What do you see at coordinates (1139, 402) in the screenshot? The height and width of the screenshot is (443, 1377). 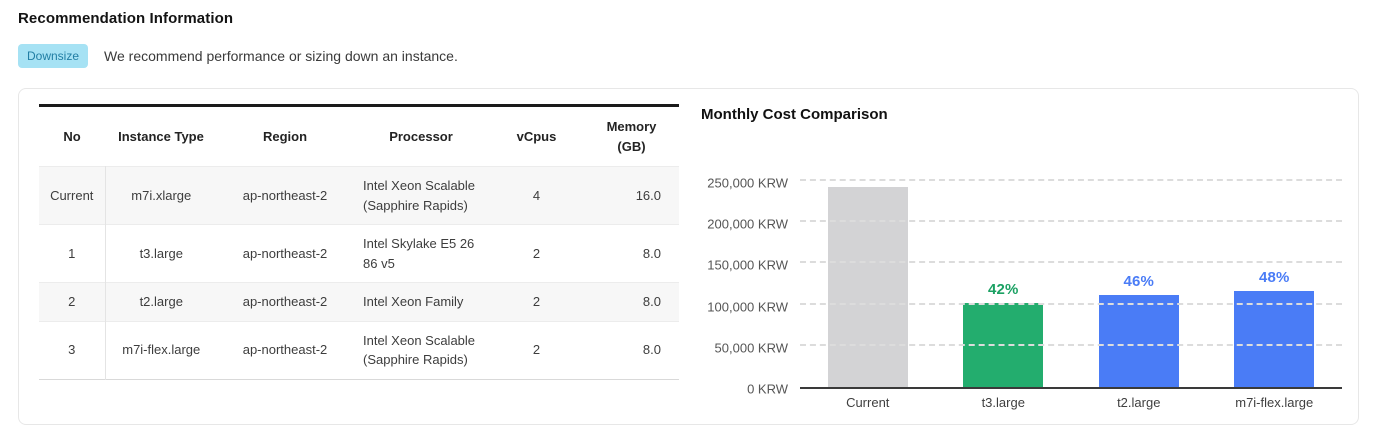 I see `x-tick-label: t2.large` at bounding box center [1139, 402].